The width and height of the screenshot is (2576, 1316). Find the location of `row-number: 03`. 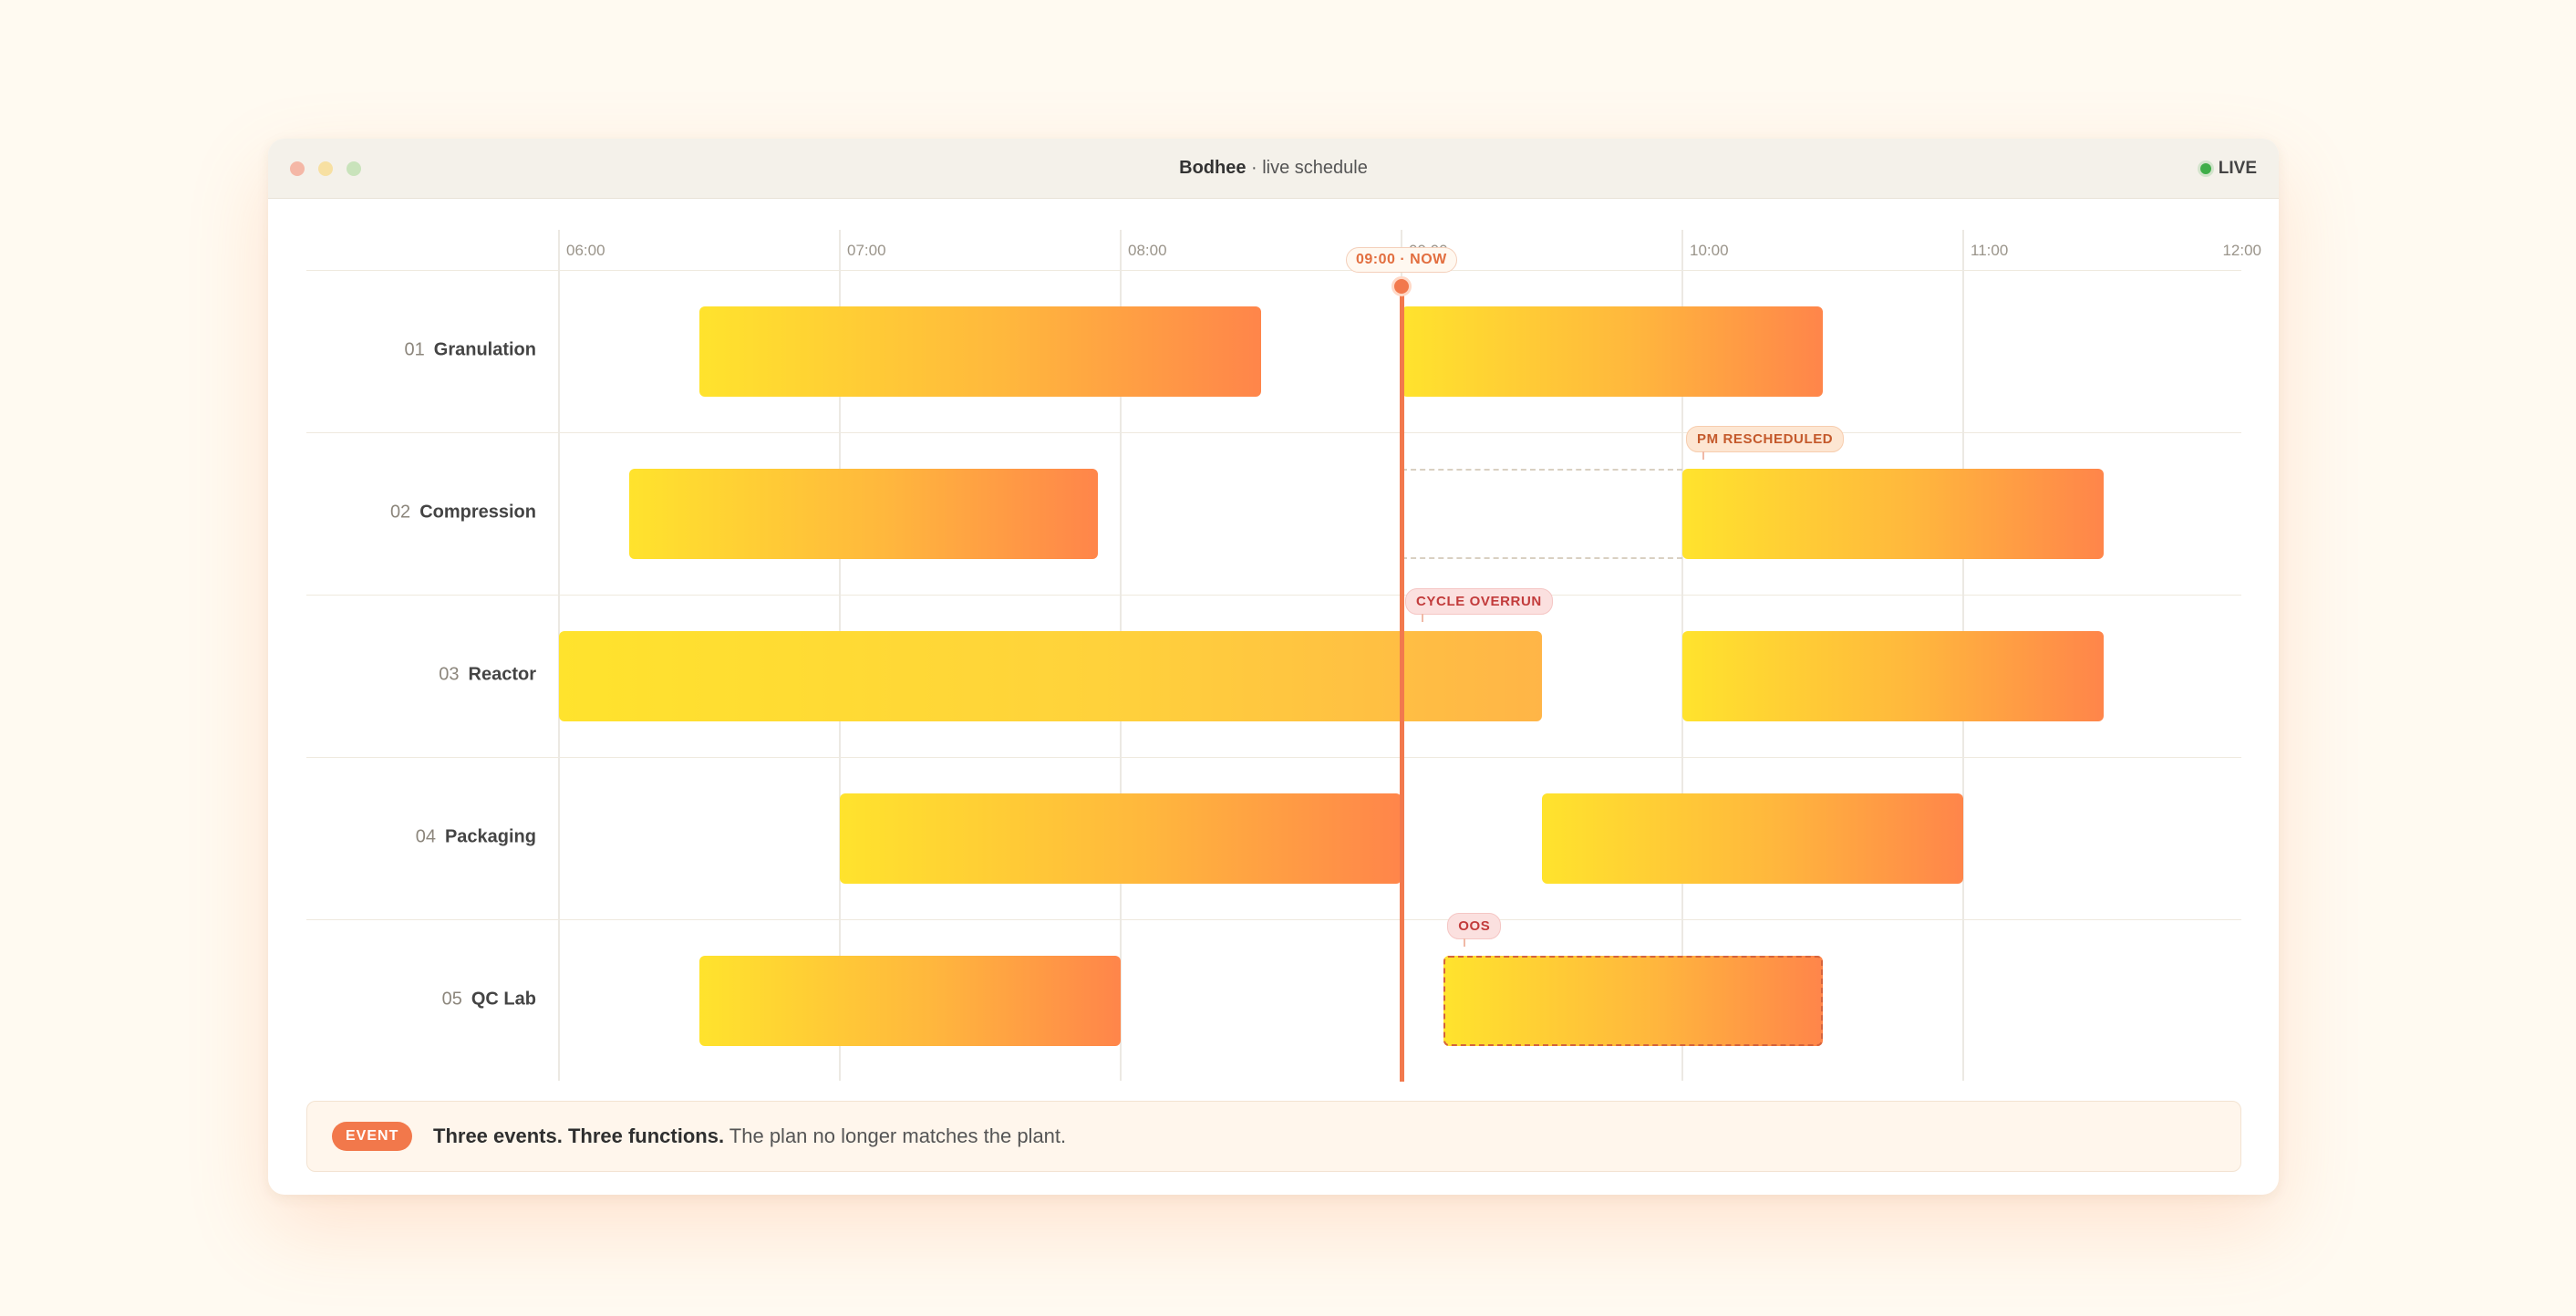

row-number: 03 is located at coordinates (449, 674).